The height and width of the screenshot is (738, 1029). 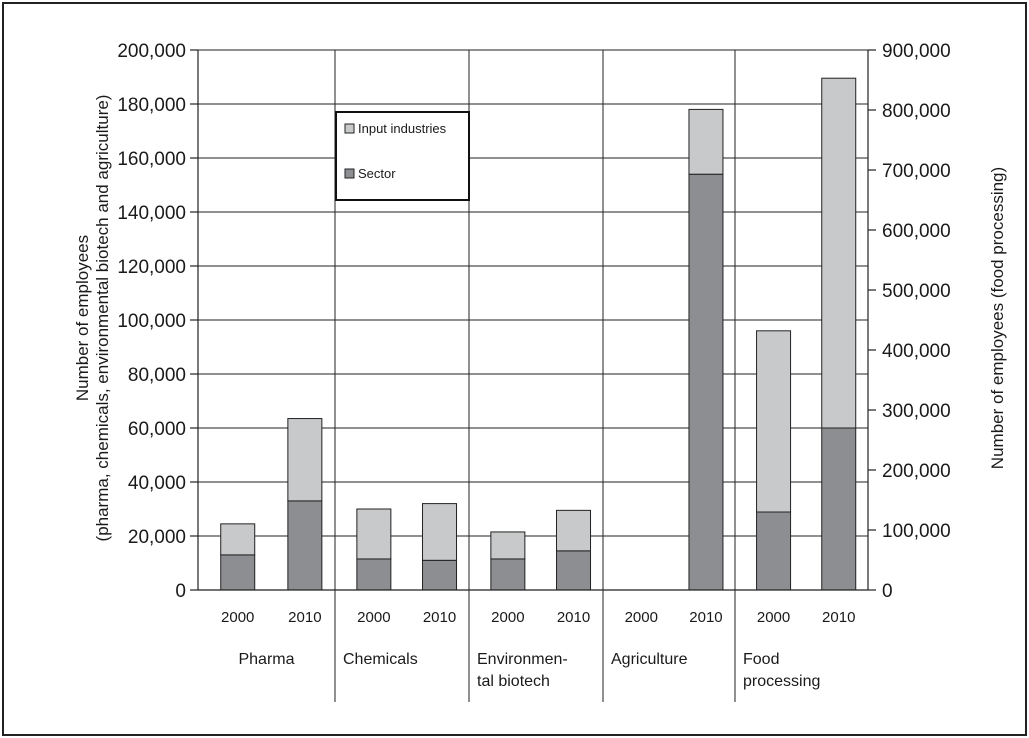 I want to click on y-left-tick-label: 60,000, so click(x=157, y=429).